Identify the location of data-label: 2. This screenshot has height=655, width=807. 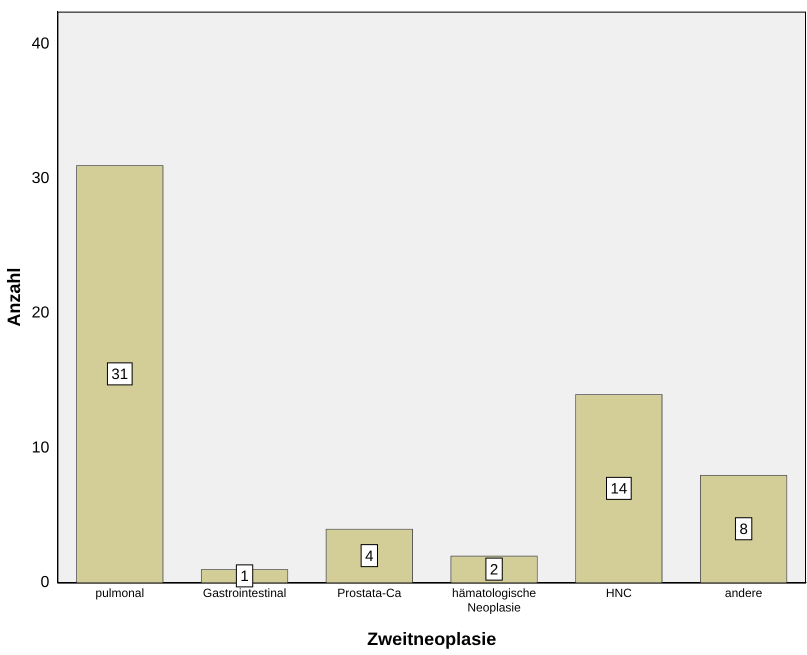
(494, 569).